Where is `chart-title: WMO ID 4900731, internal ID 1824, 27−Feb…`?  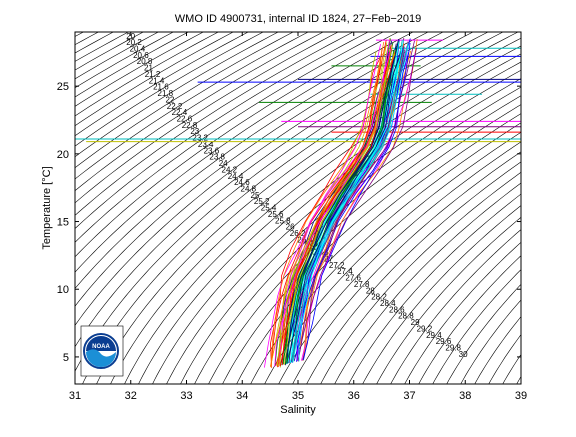 chart-title: WMO ID 4900731, internal ID 1824, 27−Feb… is located at coordinates (298, 19).